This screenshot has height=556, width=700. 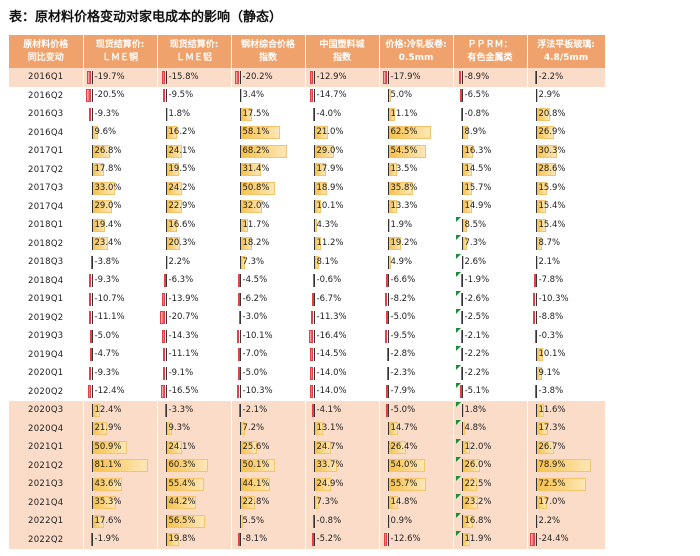 What do you see at coordinates (552, 224) in the screenshot?
I see `value-label: 15.4%` at bounding box center [552, 224].